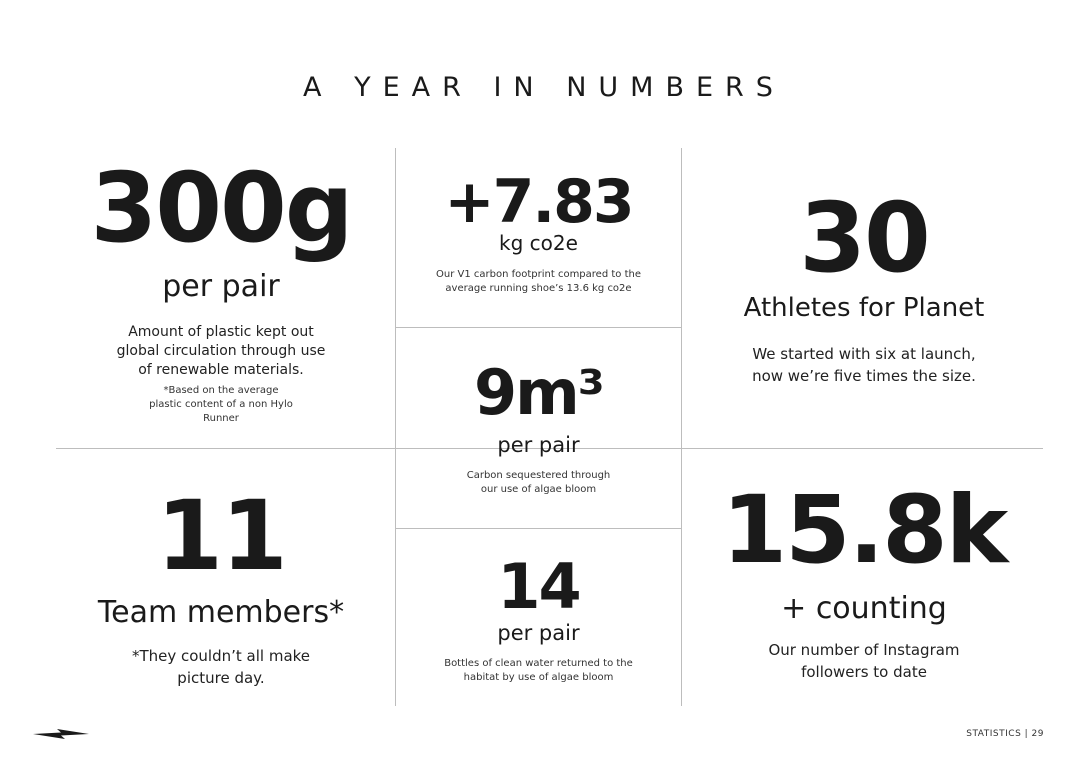 Image resolution: width=1076 pixels, height=761 pixels. What do you see at coordinates (538, 633) in the screenshot?
I see `stat-water-unit: per pair` at bounding box center [538, 633].